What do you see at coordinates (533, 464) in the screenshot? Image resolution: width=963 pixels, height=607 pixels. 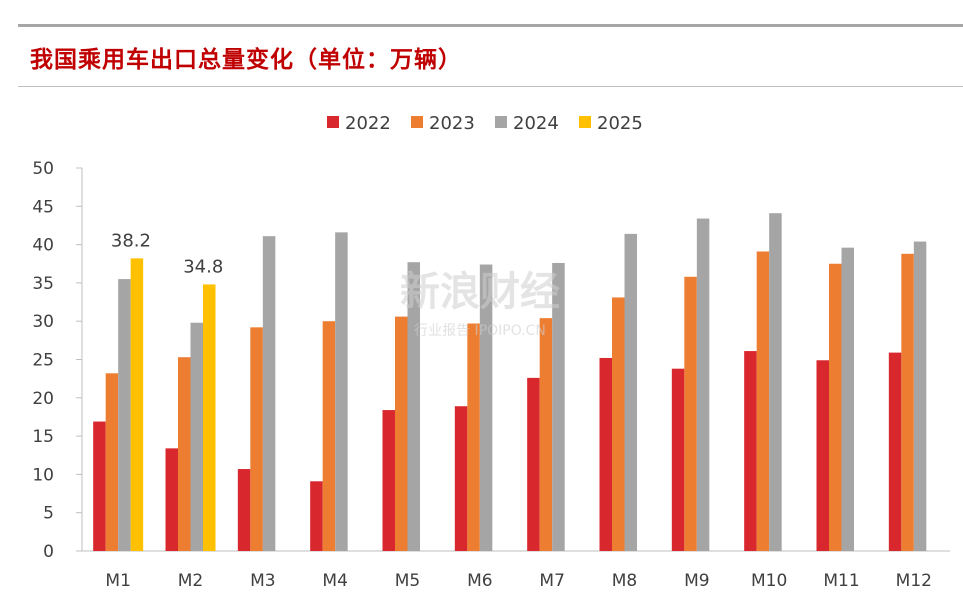 I see `bar-2022-m7` at bounding box center [533, 464].